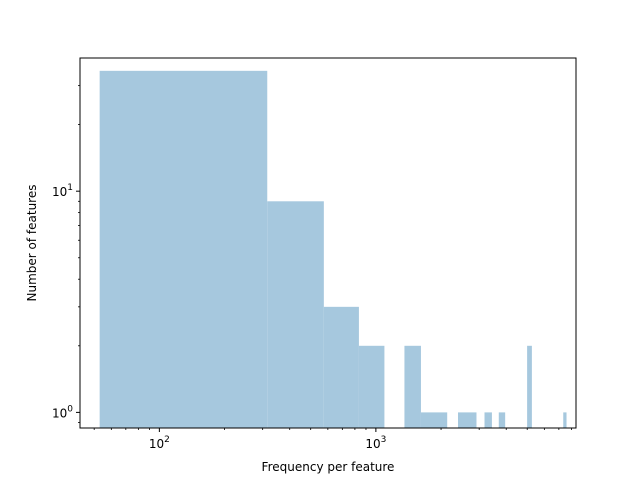 The width and height of the screenshot is (640, 480). What do you see at coordinates (159, 443) in the screenshot?
I see `tick-label: 10²` at bounding box center [159, 443].